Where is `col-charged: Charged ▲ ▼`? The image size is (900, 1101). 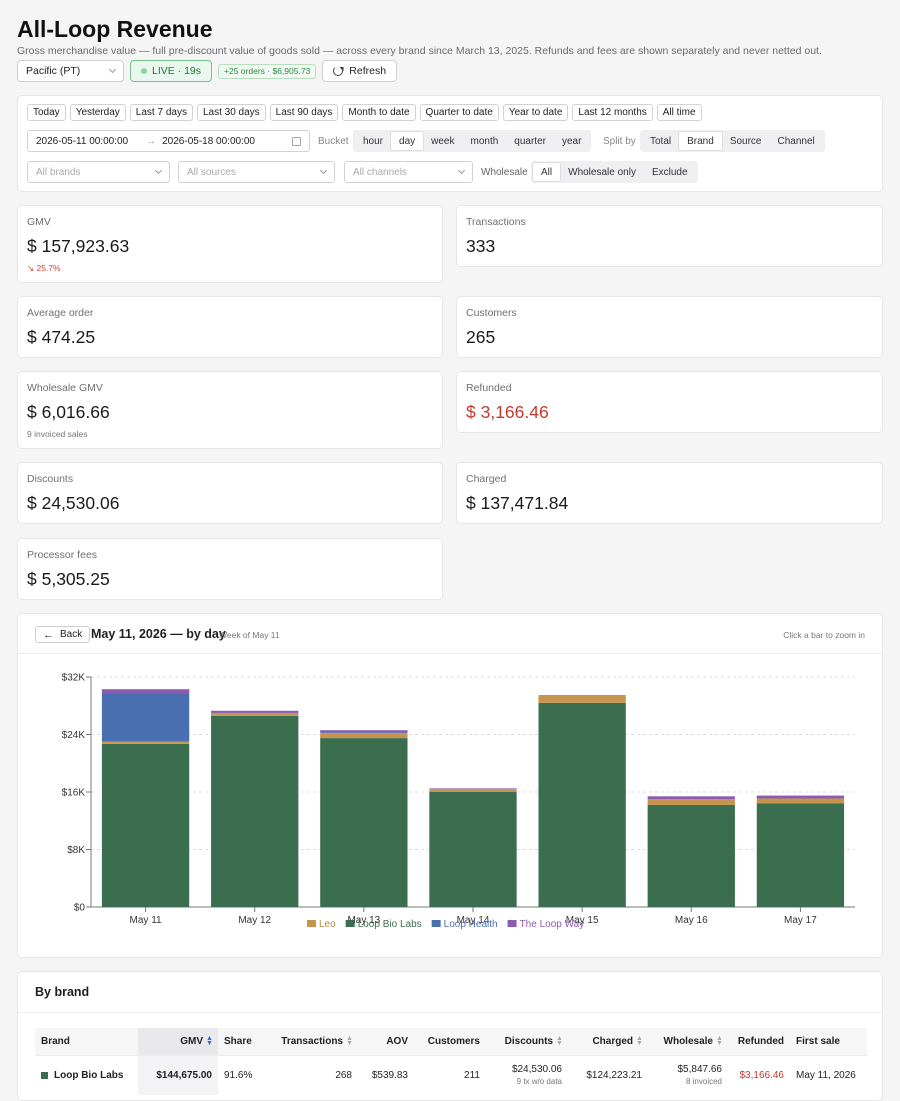
col-charged: Charged ▲ ▼ is located at coordinates (608, 1041).